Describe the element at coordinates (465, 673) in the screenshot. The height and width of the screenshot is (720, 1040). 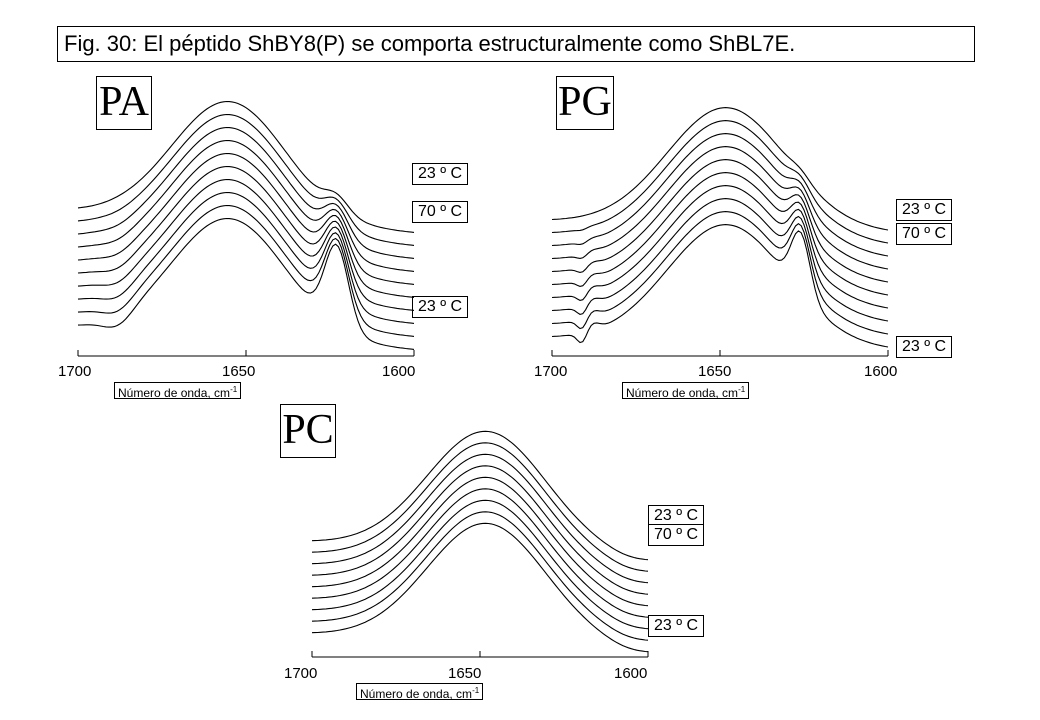
I see `xtick-pc-1650: 1650` at that location.